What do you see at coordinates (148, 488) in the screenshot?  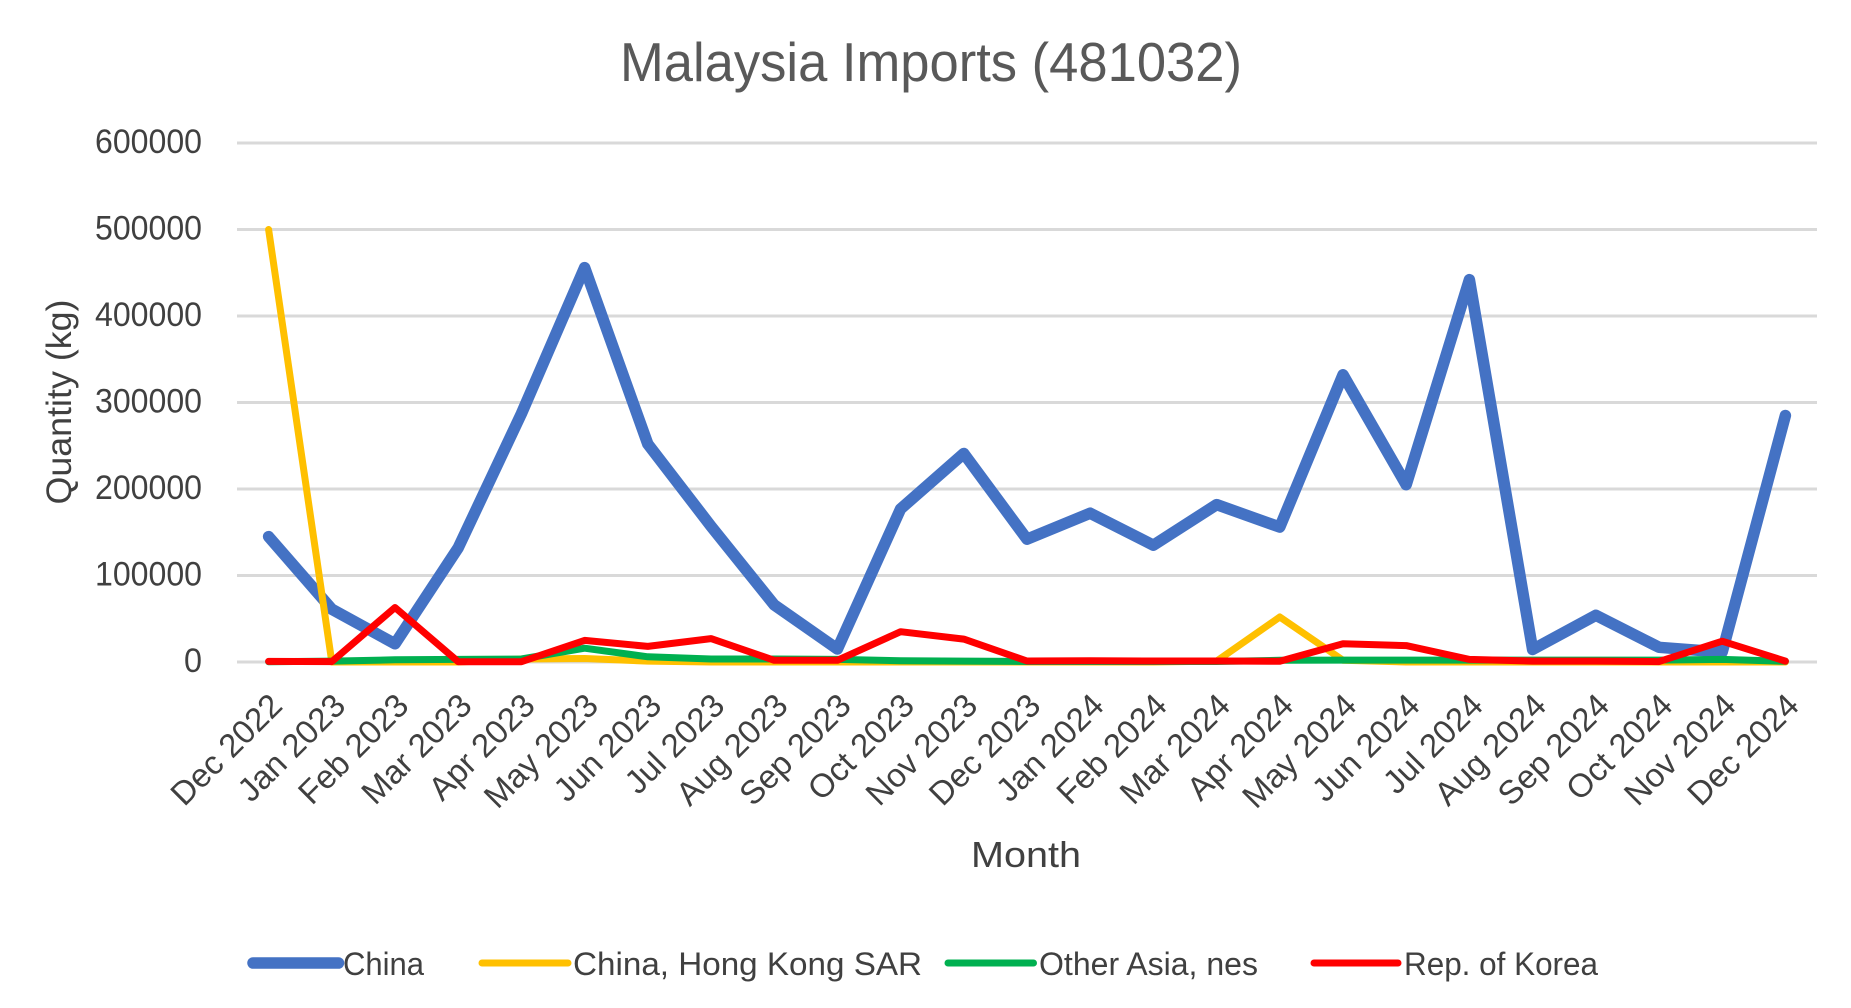 I see `svg-text: 200000` at bounding box center [148, 488].